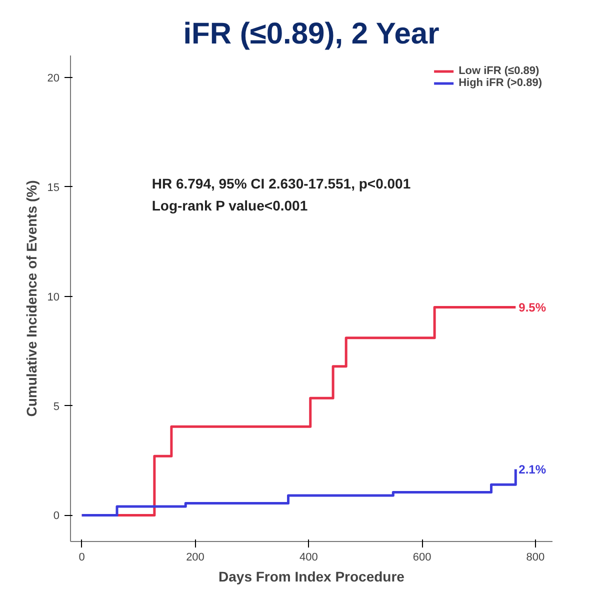 This screenshot has width=597, height=601. Describe the element at coordinates (500, 83) in the screenshot. I see `legend-label: High iFR (>0.89)` at that location.